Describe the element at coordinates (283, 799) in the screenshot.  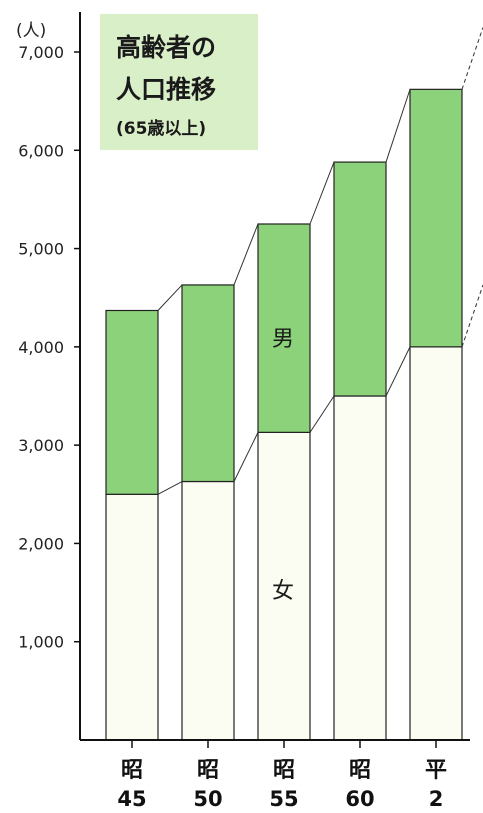
I see `x-tick-year-2: 55` at that location.